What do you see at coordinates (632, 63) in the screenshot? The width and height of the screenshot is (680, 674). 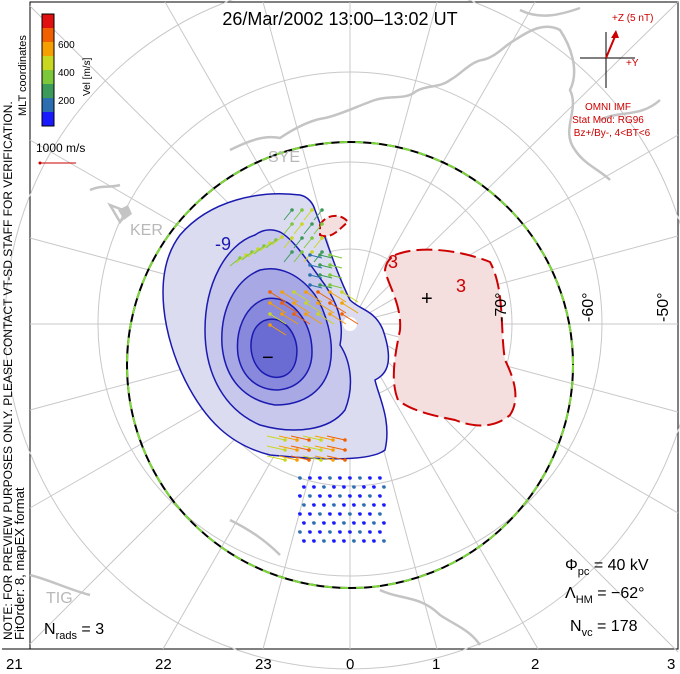 I see `imf-y-label: +Y` at bounding box center [632, 63].